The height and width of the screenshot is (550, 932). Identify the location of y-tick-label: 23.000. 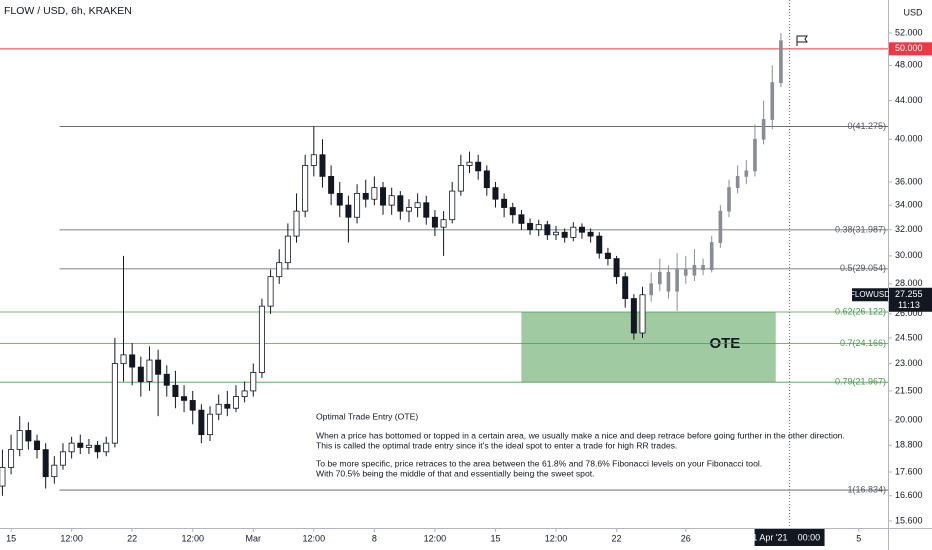
(909, 363).